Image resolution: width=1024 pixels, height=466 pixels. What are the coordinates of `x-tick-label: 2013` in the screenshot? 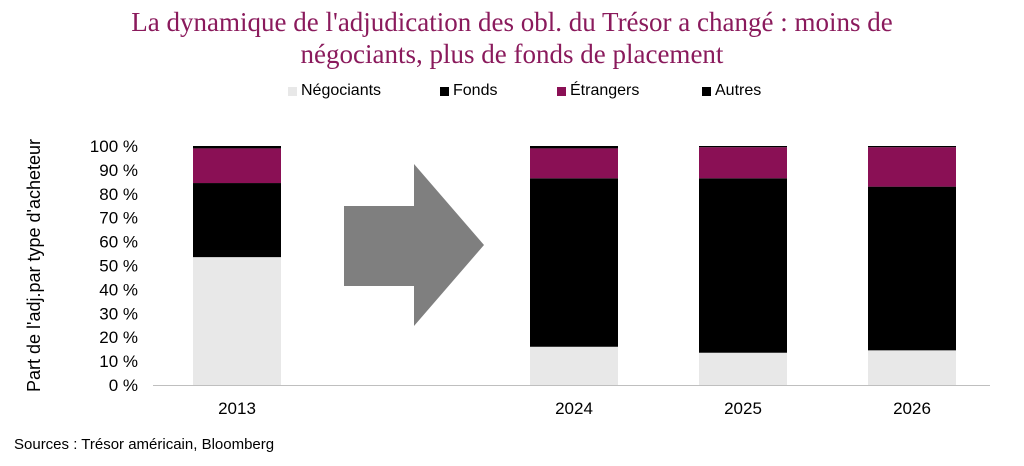 It's located at (237, 408).